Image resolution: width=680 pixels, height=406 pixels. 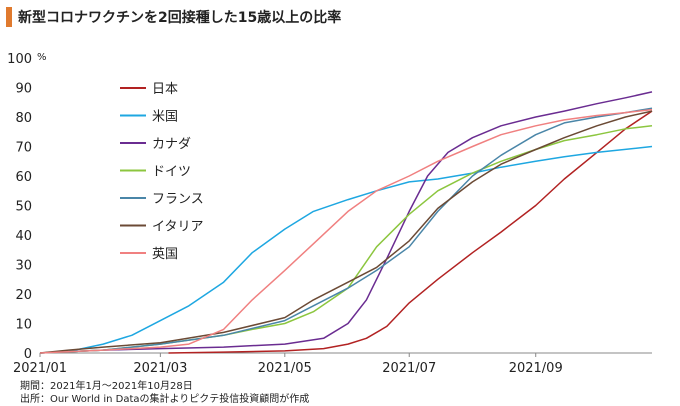 What do you see at coordinates (409, 368) in the screenshot?
I see `x-tick-label: 2021/07` at bounding box center [409, 368].